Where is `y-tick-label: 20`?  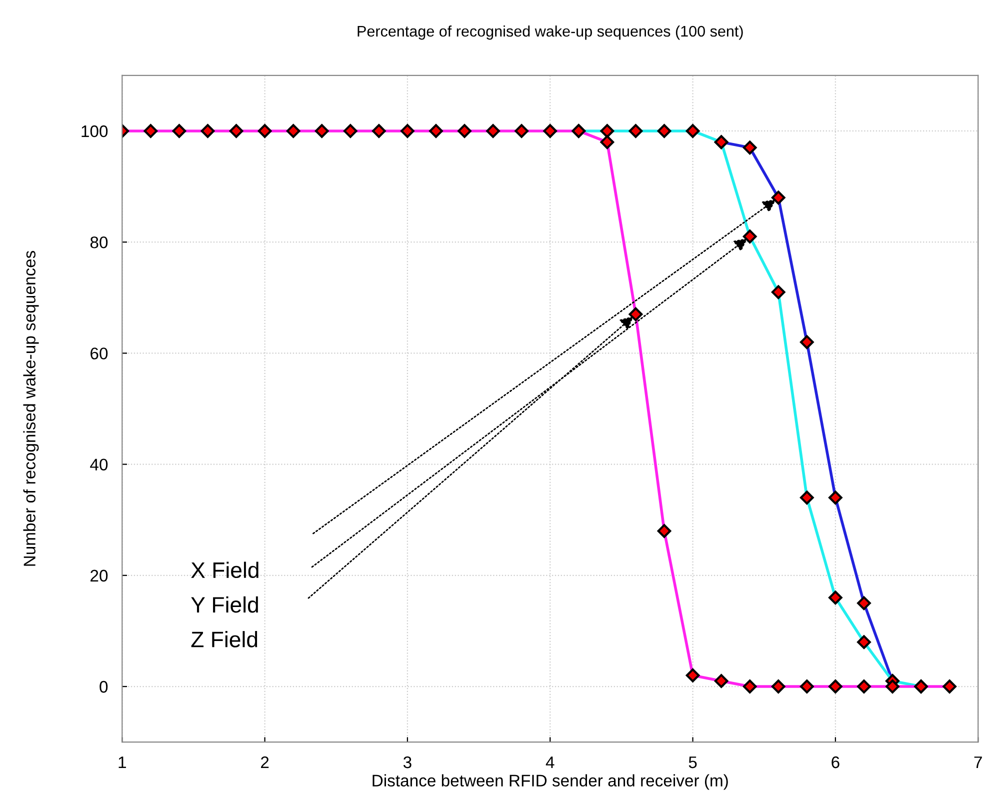 y-tick-label: 20 is located at coordinates (99, 576).